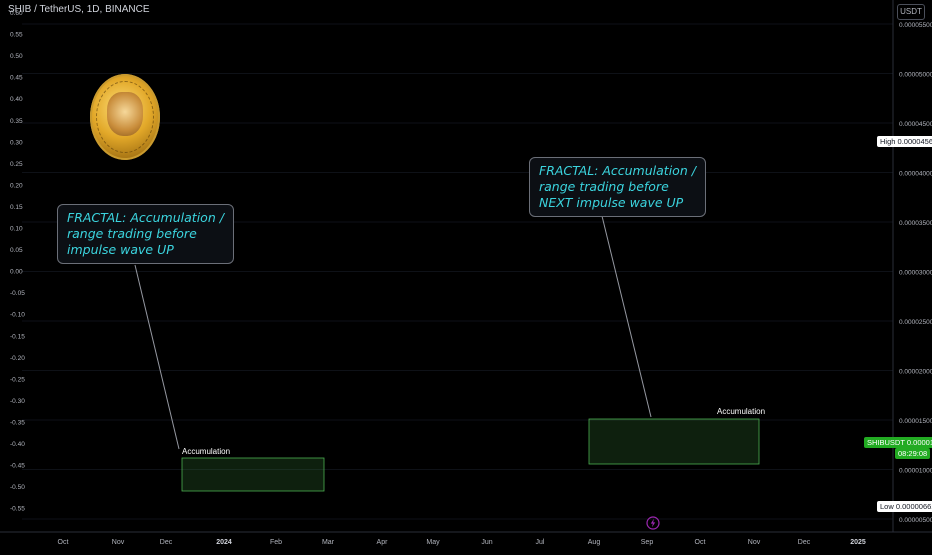  I want to click on currency-button: USDT, so click(911, 12).